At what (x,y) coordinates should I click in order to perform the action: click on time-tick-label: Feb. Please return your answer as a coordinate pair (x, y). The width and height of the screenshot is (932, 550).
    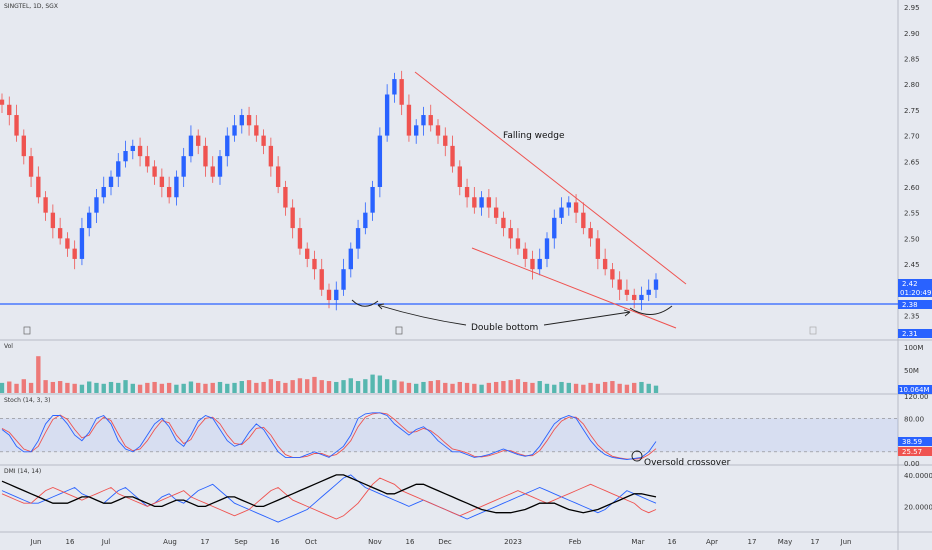
    Looking at the image, I should click on (575, 542).